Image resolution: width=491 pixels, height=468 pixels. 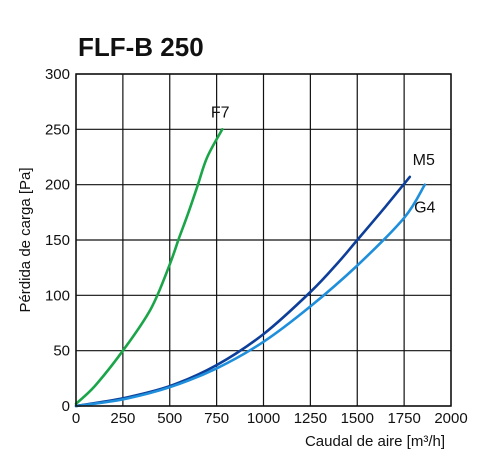 What do you see at coordinates (141, 47) in the screenshot?
I see `chart-title: FLF-B 250` at bounding box center [141, 47].